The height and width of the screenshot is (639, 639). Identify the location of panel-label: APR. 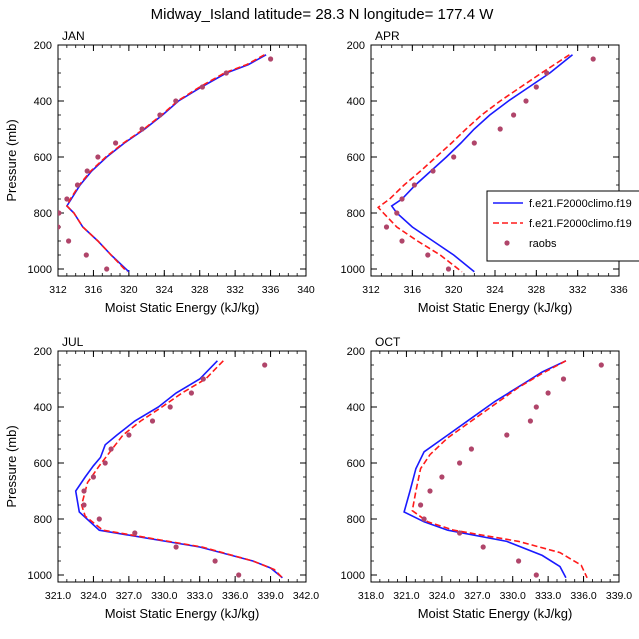
(387, 36).